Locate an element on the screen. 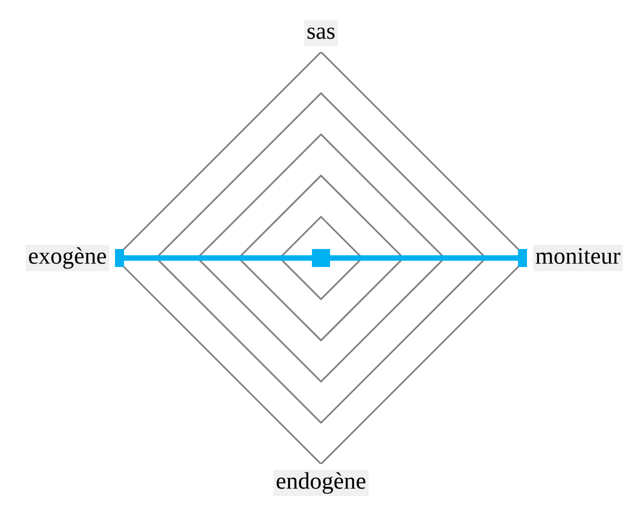 The height and width of the screenshot is (505, 644). spoke-label: endogène is located at coordinates (321, 483).